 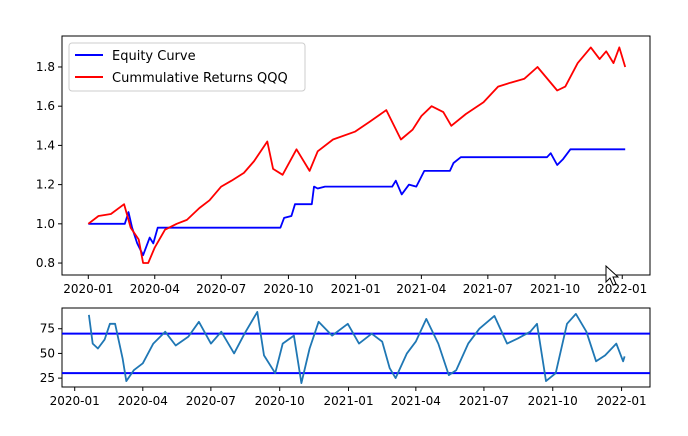 What do you see at coordinates (45, 185) in the screenshot?
I see `y-tick-label: 1.2` at bounding box center [45, 185].